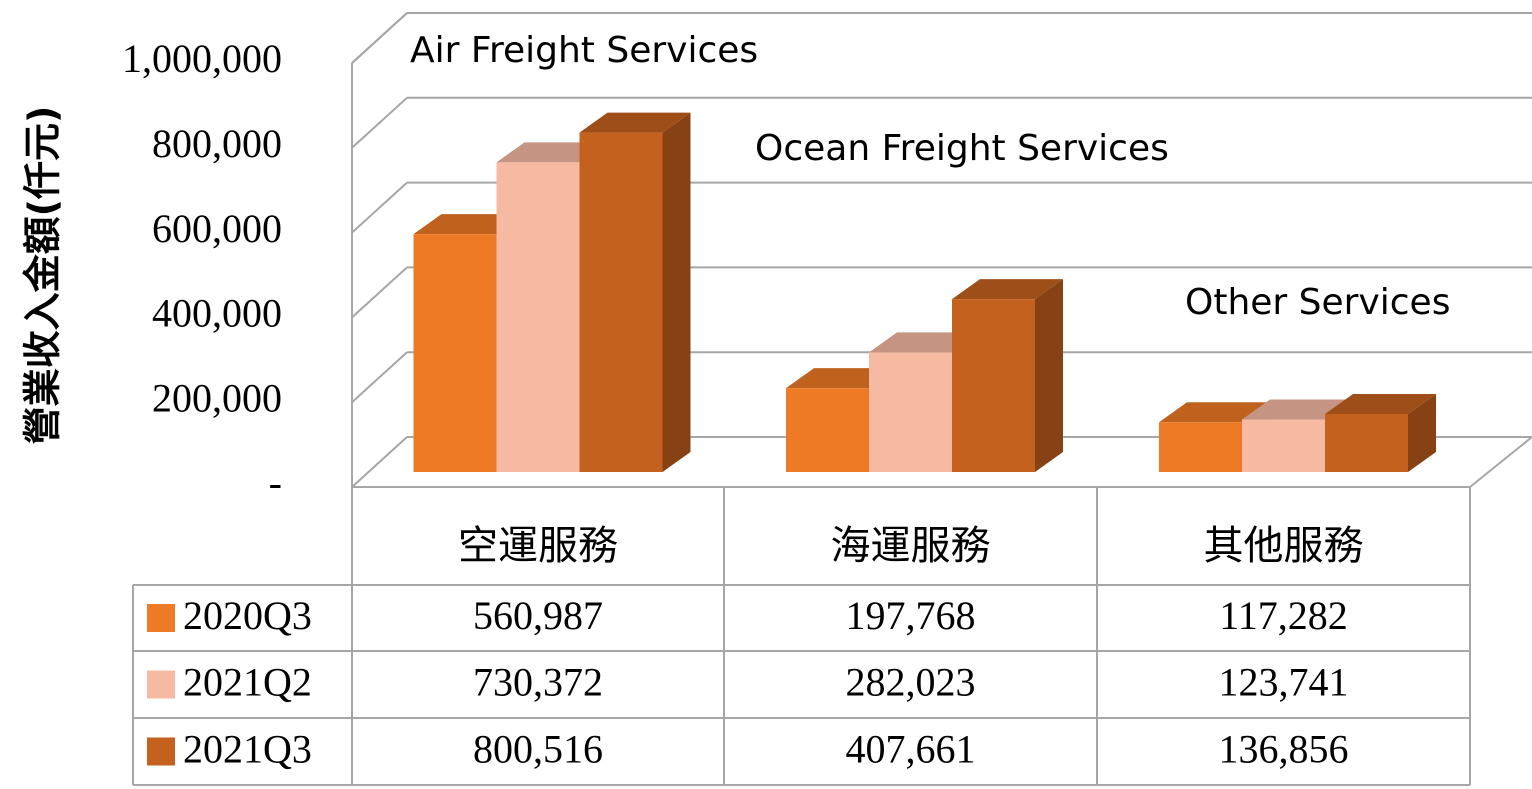 Image resolution: width=1532 pixels, height=789 pixels. I want to click on y-tick-label: 1,000,000, so click(202, 58).